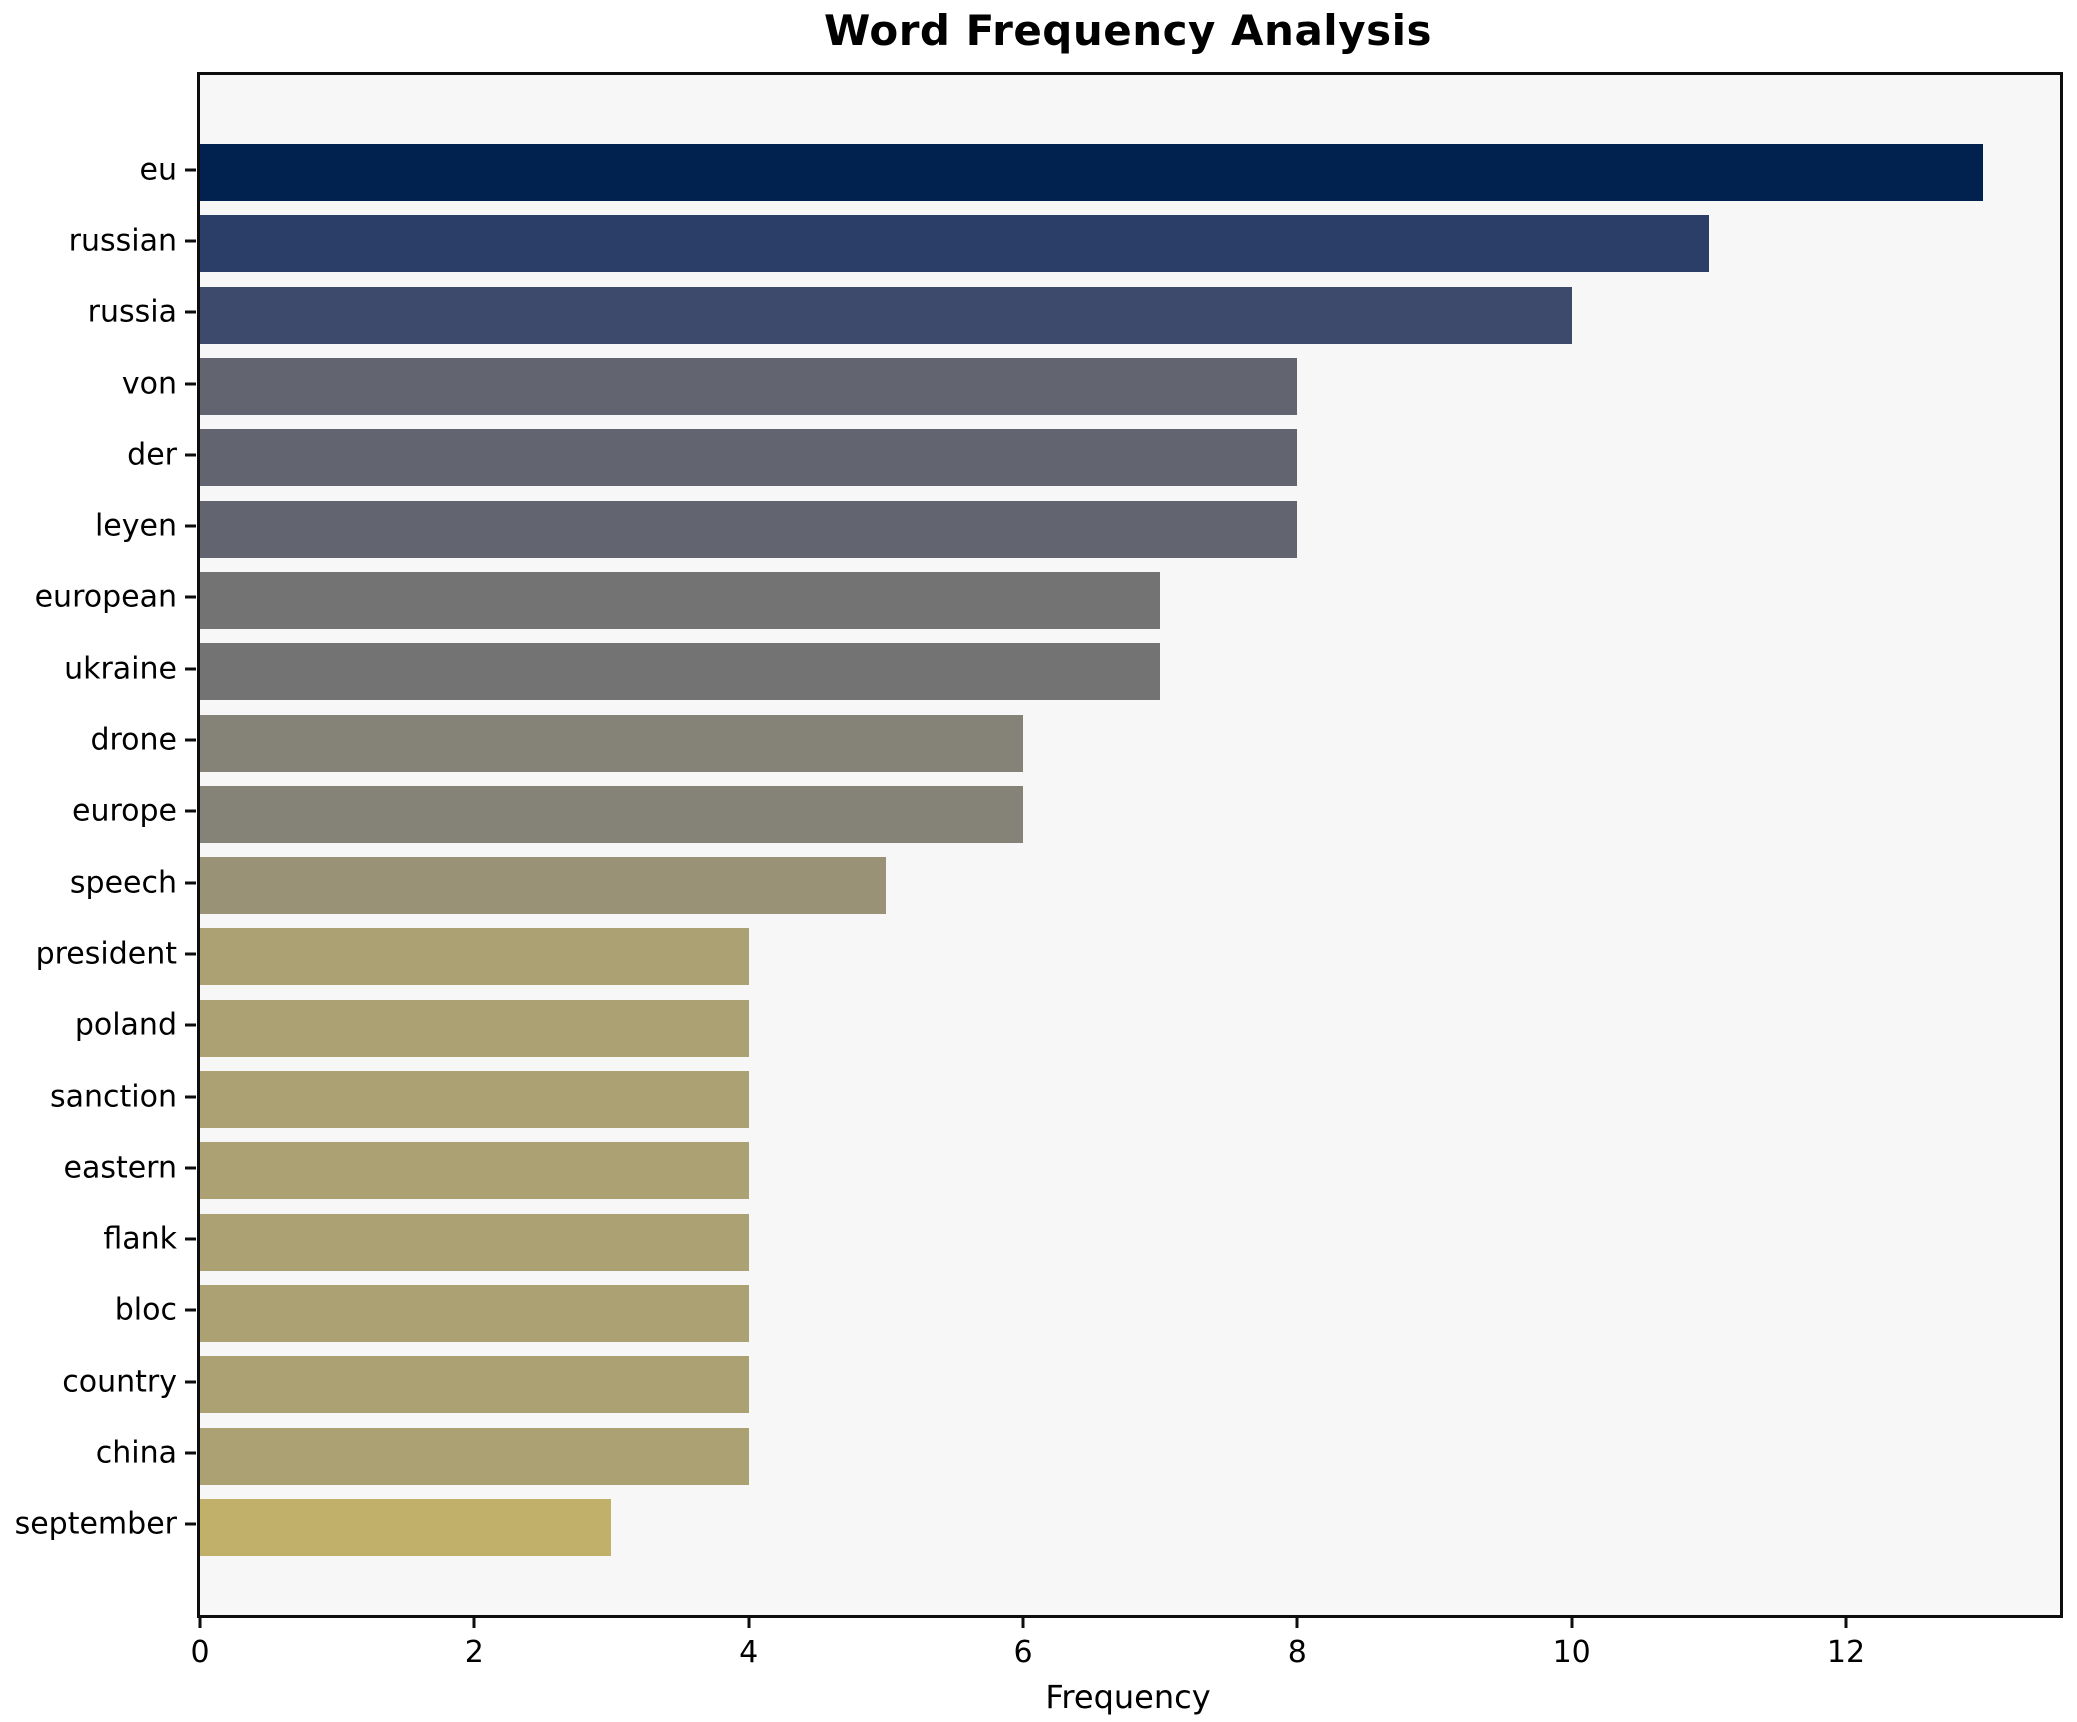 The height and width of the screenshot is (1722, 2077). What do you see at coordinates (152, 455) in the screenshot?
I see `y-tick-label: der` at bounding box center [152, 455].